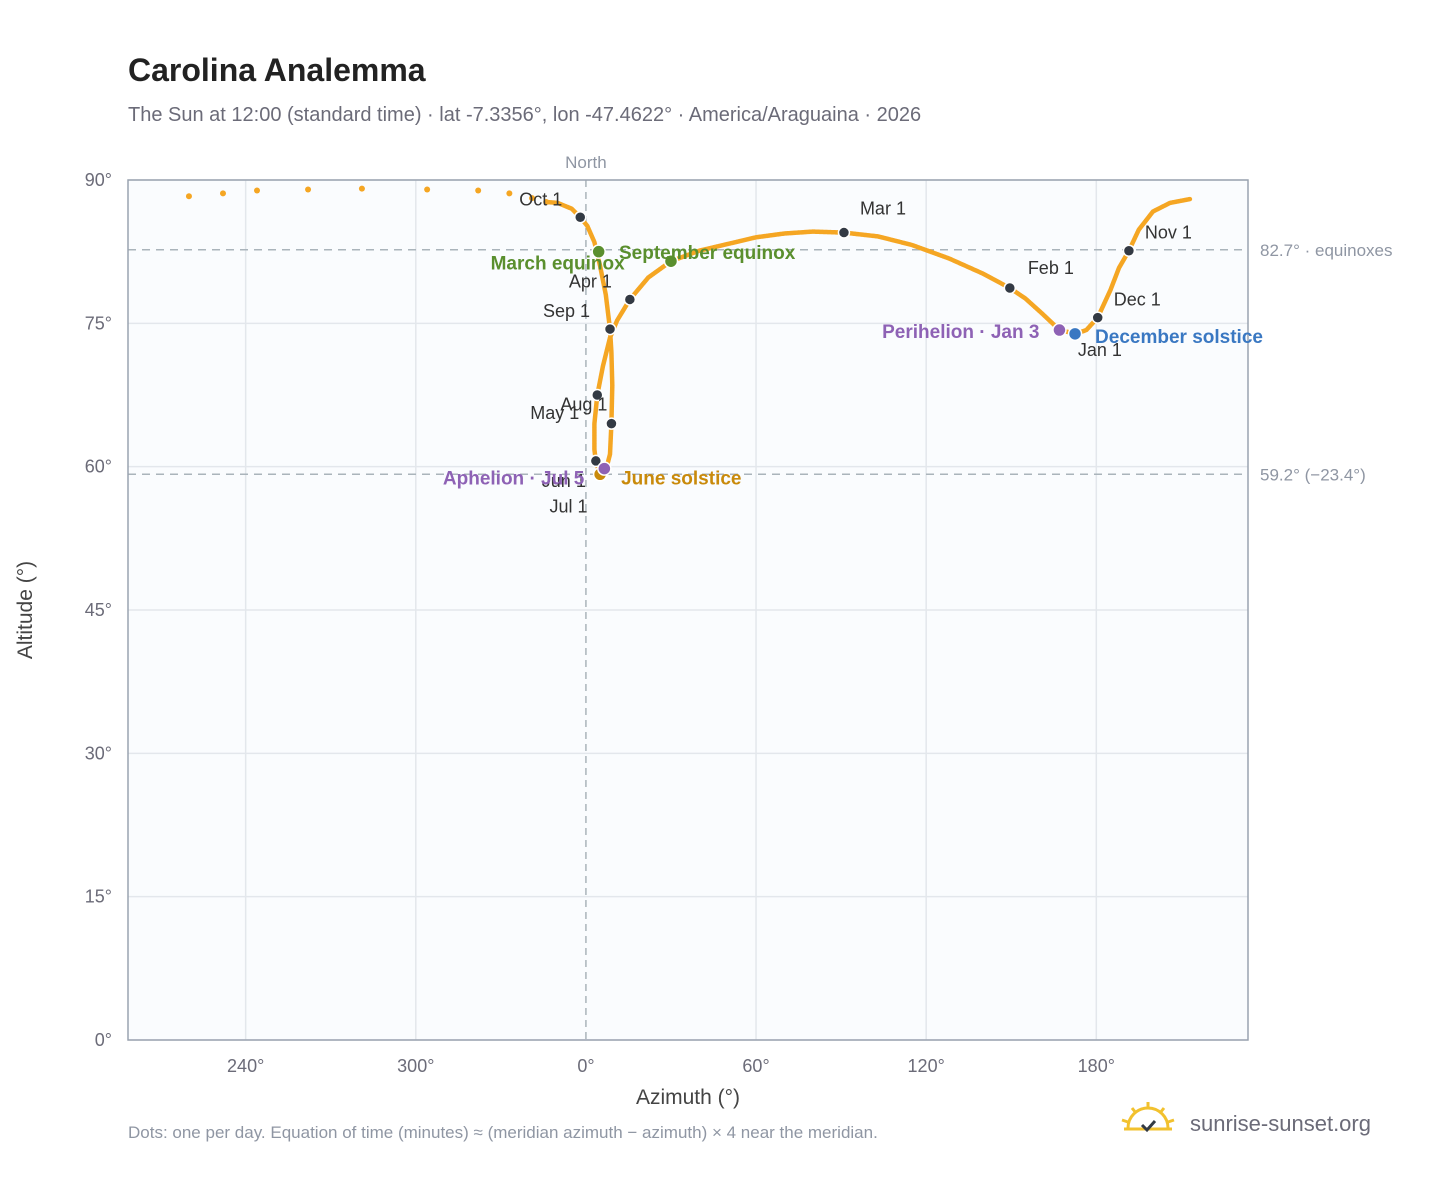 This screenshot has height=1188, width=1448. What do you see at coordinates (540, 199) in the screenshot?
I see `month-label: Oct 1` at bounding box center [540, 199].